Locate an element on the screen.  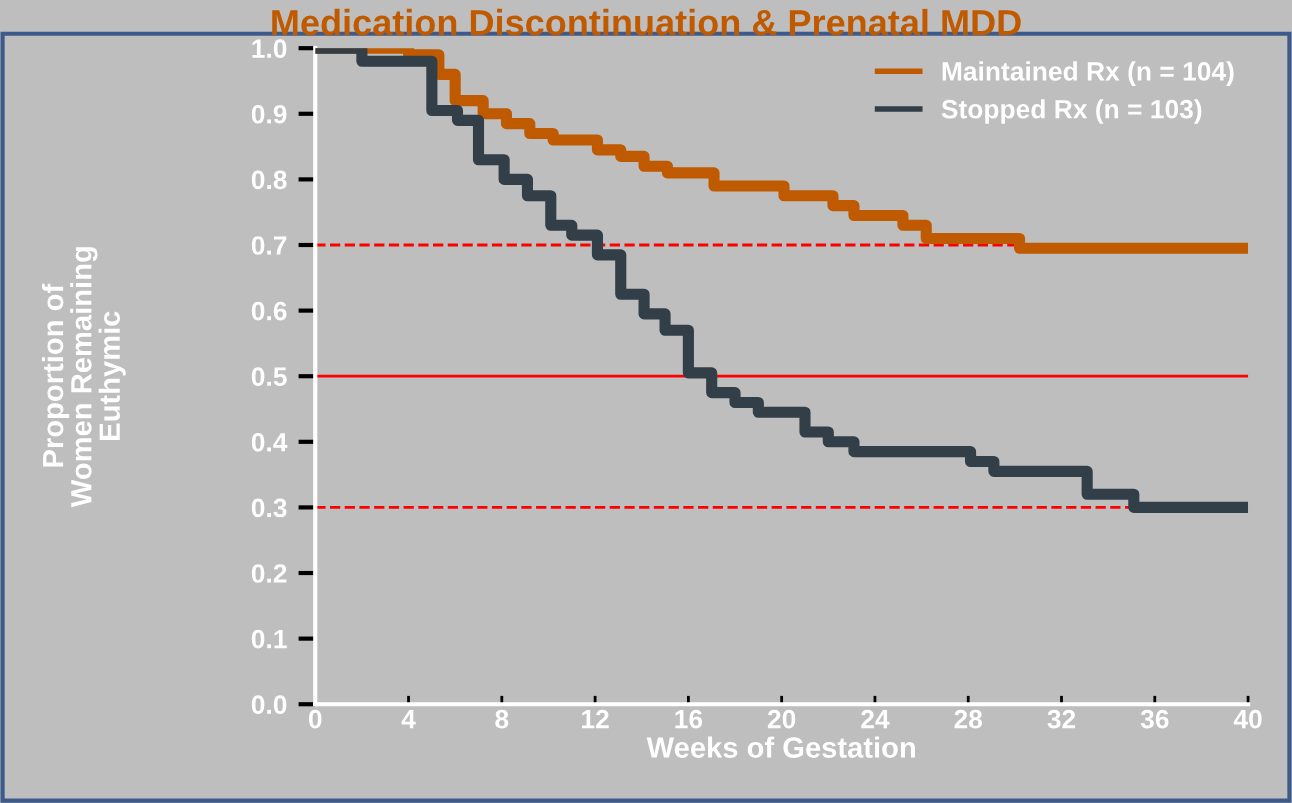
x-tick-label: 28 is located at coordinates (968, 719).